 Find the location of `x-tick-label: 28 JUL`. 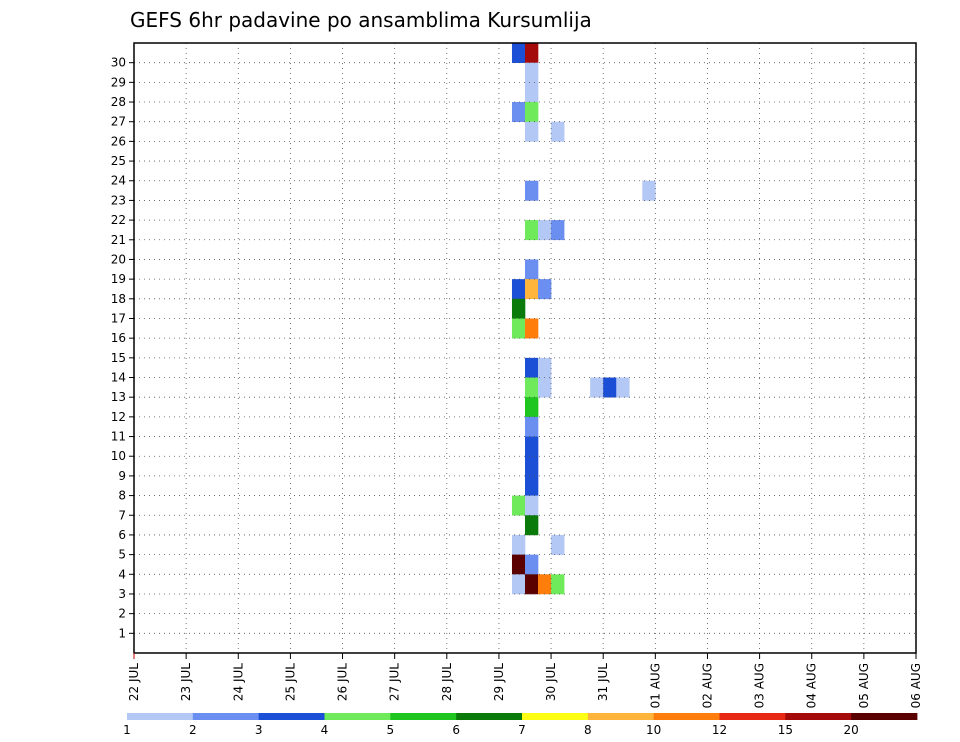

x-tick-label: 28 JUL is located at coordinates (447, 682).